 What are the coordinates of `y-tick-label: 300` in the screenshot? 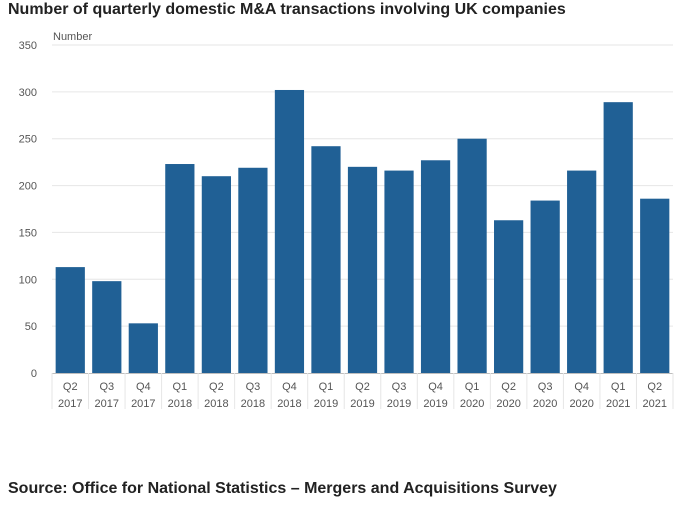 It's located at (28, 93).